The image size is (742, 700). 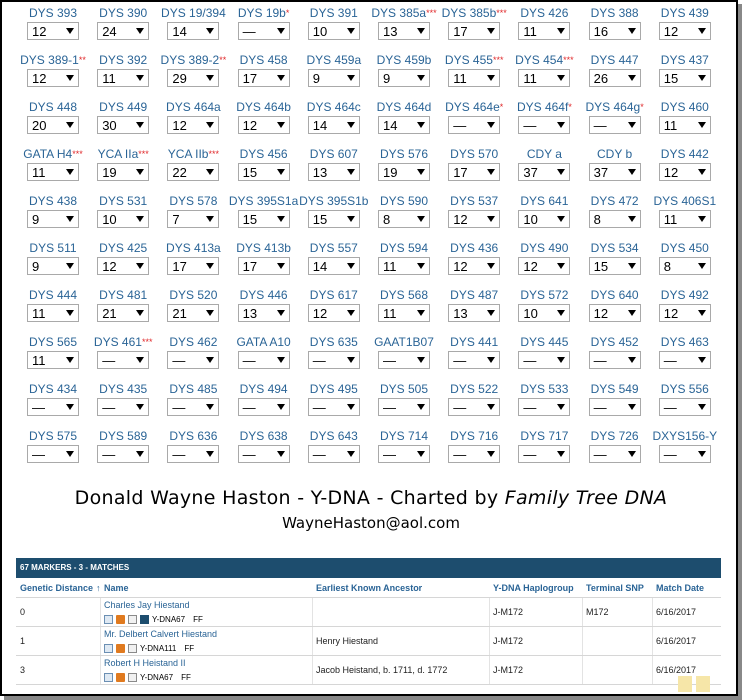 What do you see at coordinates (123, 125) in the screenshot?
I see `marker-value-select: 30` at bounding box center [123, 125].